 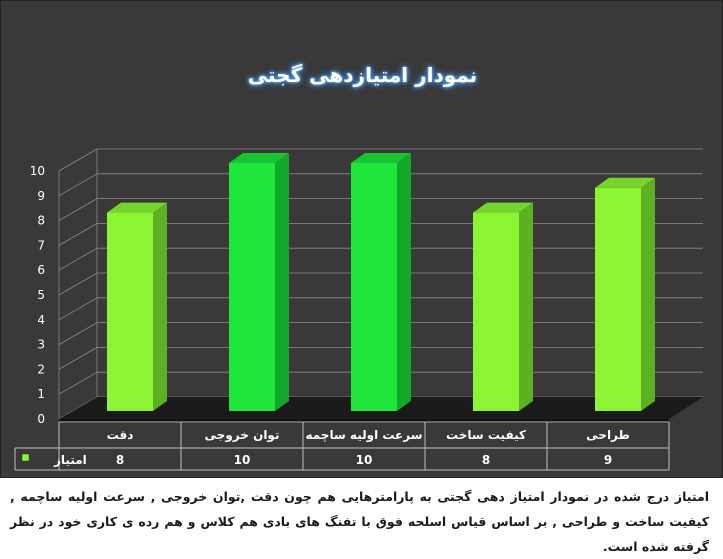 What do you see at coordinates (486, 435) in the screenshot?
I see `category-label: کیفیت ساخت` at bounding box center [486, 435].